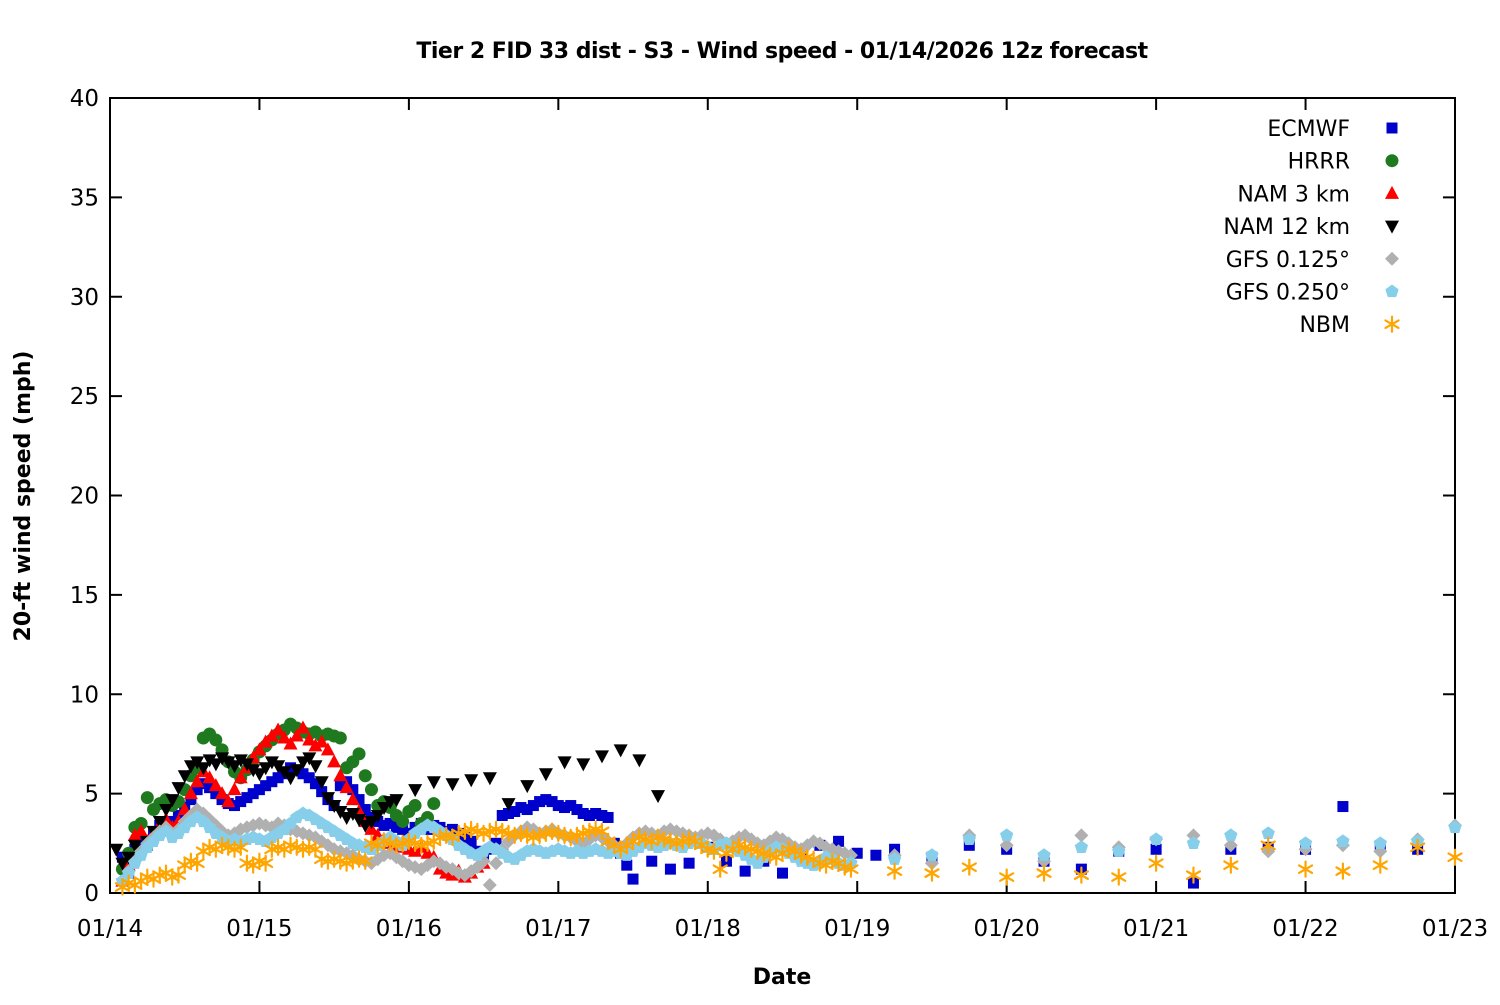  Describe the element at coordinates (84, 596) in the screenshot. I see `y-tick-label: 15` at that location.